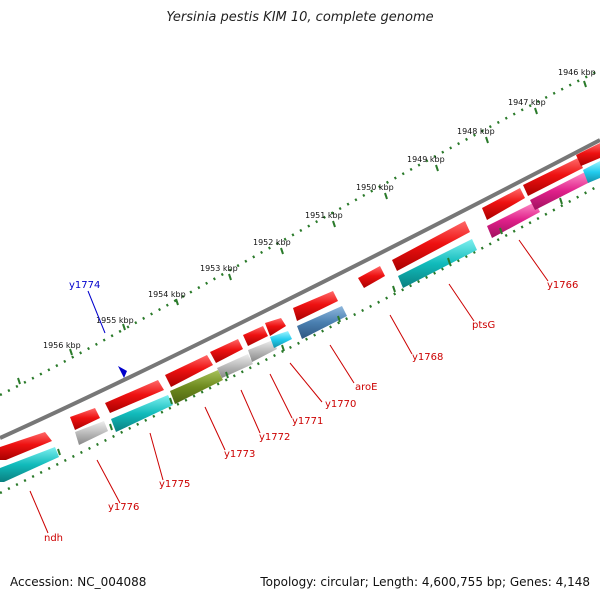 Image resolution: width=600 pixels, height=600 pixels. I want to click on gene-ndh-reverse, so click(29, 464).